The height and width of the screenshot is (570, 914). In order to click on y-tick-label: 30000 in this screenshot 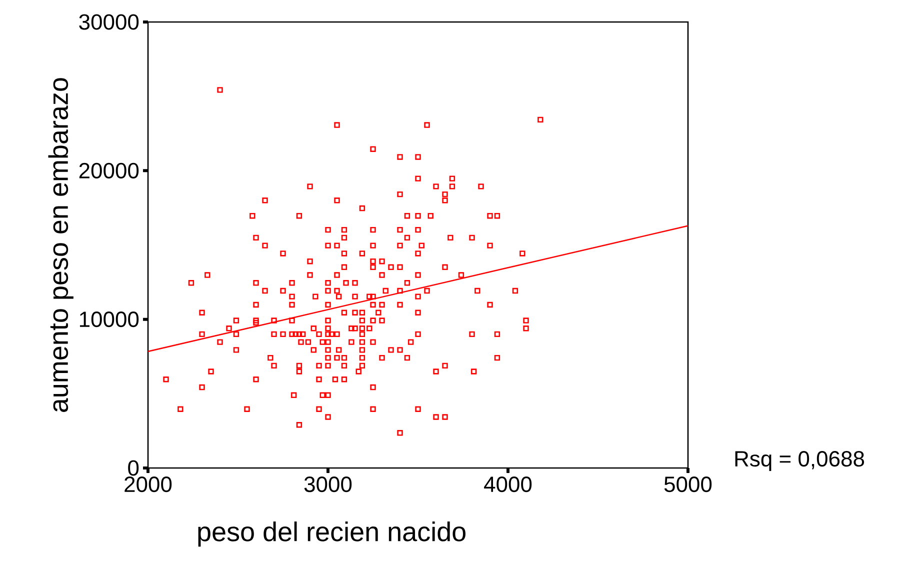, I will do `click(109, 22)`.